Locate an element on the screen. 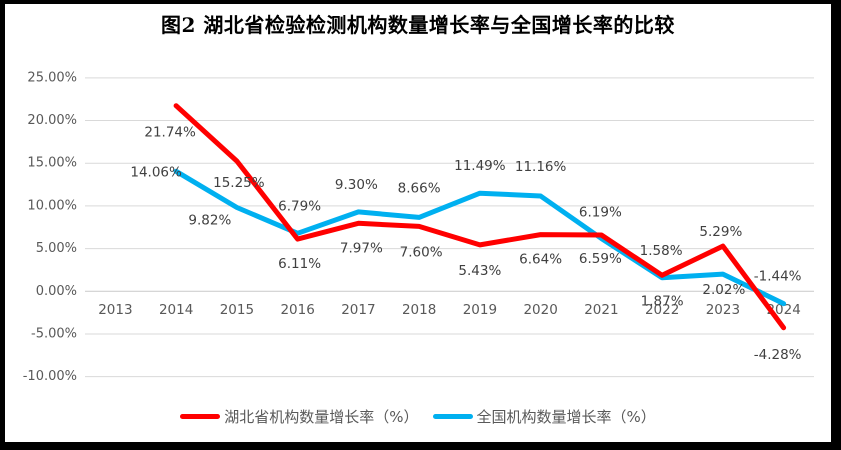  y-tick-label: 15.00% is located at coordinates (52, 163).